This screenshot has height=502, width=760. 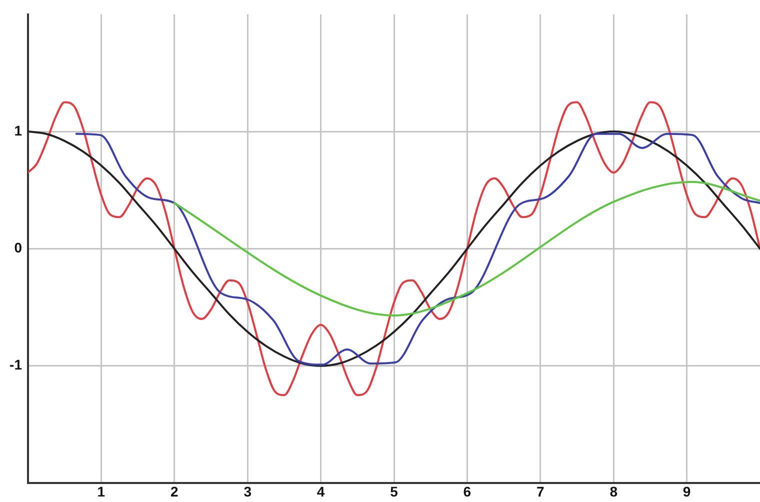 What do you see at coordinates (18, 130) in the screenshot?
I see `y-tick-label: 1` at bounding box center [18, 130].